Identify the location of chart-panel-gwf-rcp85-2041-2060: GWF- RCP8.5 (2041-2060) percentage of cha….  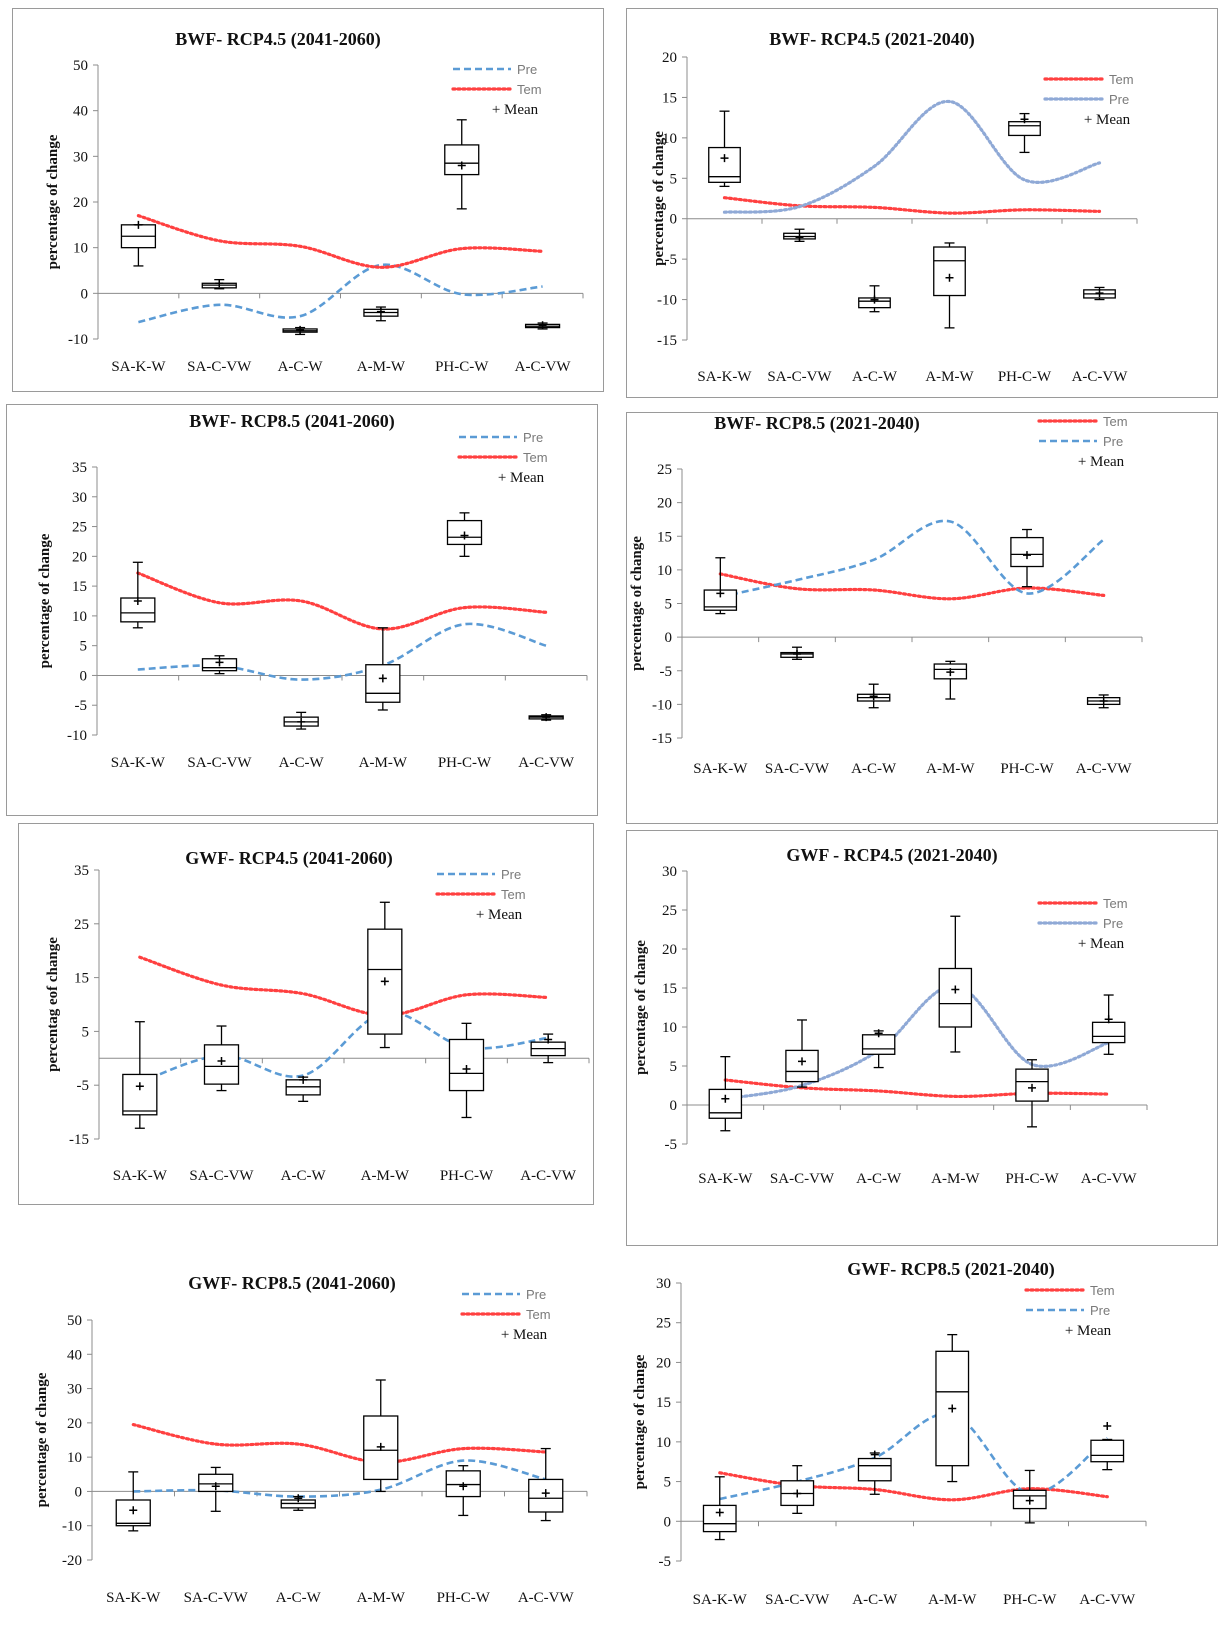
(302, 1446).